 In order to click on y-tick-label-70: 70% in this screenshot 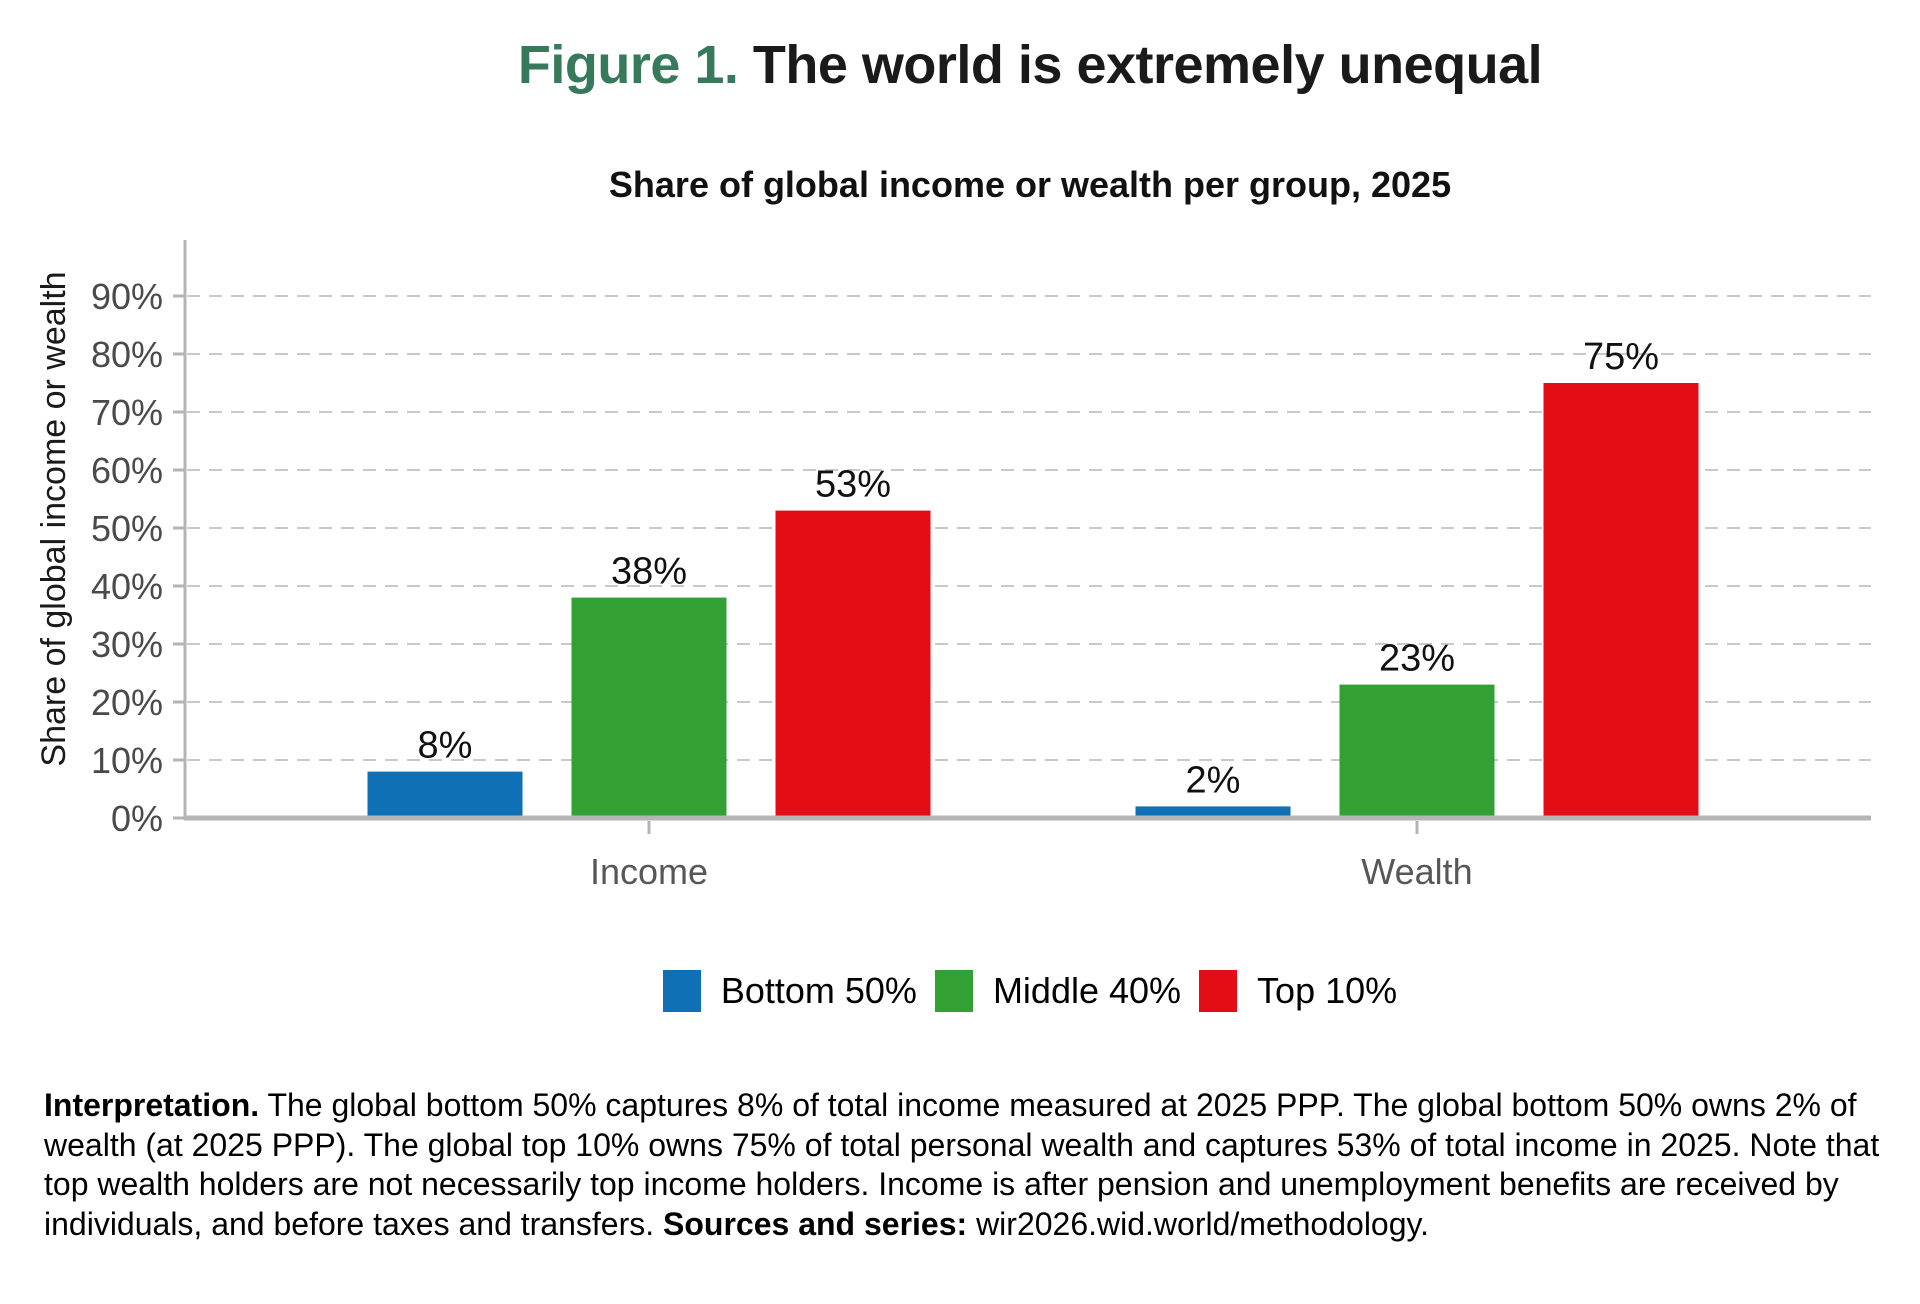, I will do `click(127, 412)`.